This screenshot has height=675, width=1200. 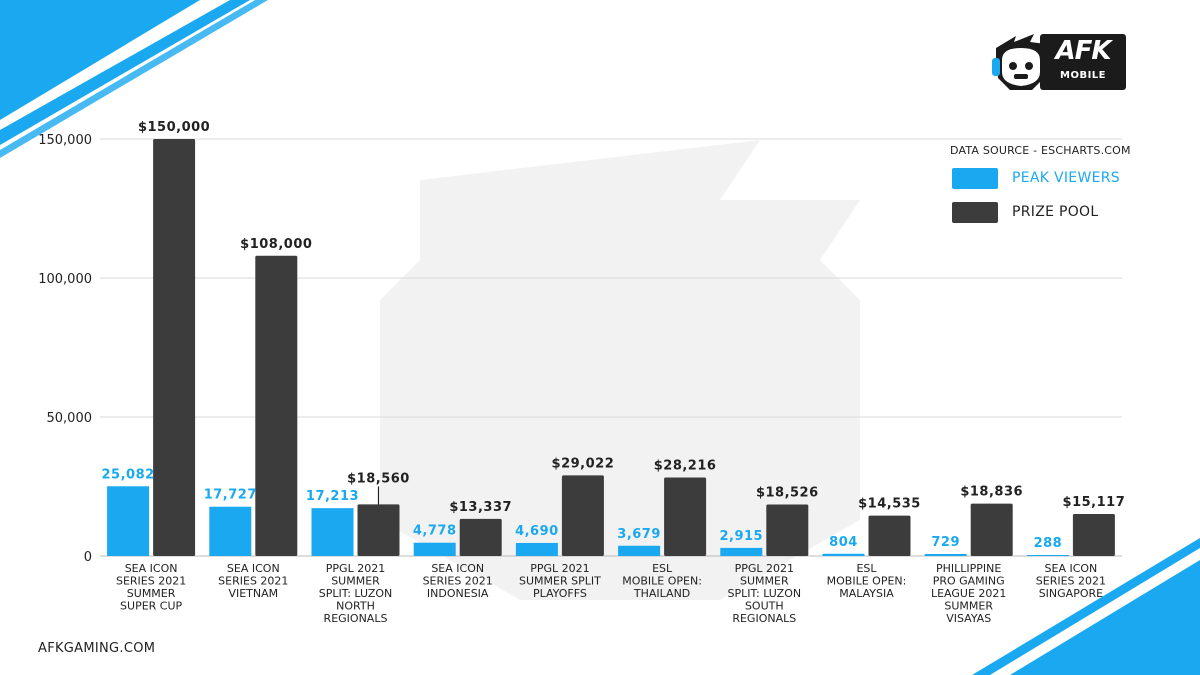 I want to click on legend-label-prize-pool: PRIZE POOL, so click(x=1055, y=212).